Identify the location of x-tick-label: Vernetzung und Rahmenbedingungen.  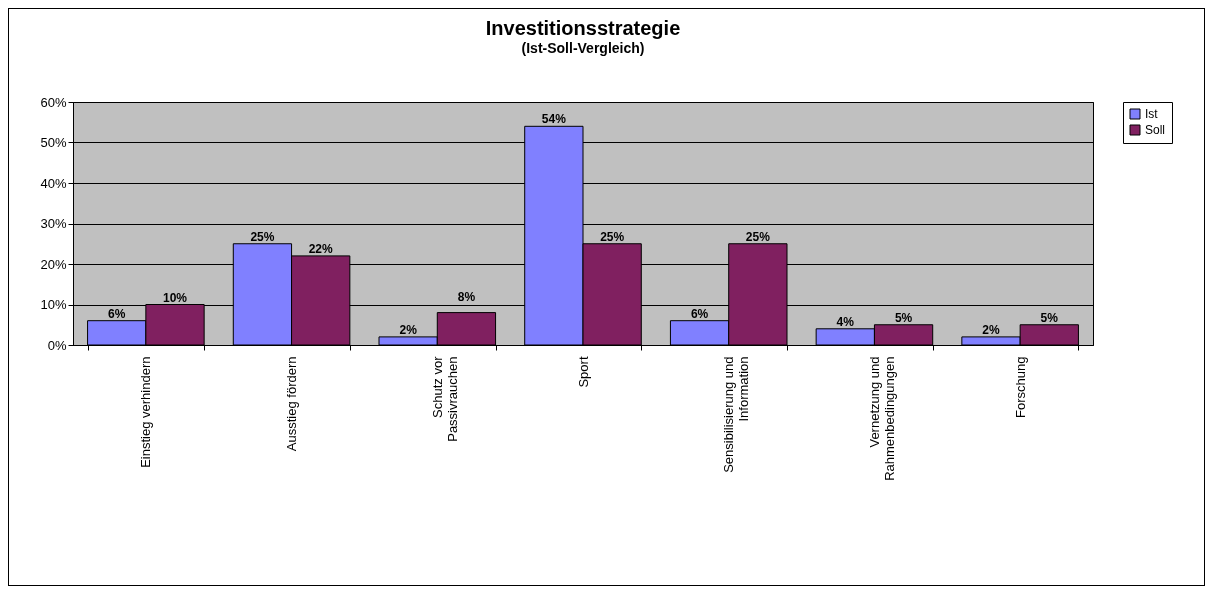
(881, 418).